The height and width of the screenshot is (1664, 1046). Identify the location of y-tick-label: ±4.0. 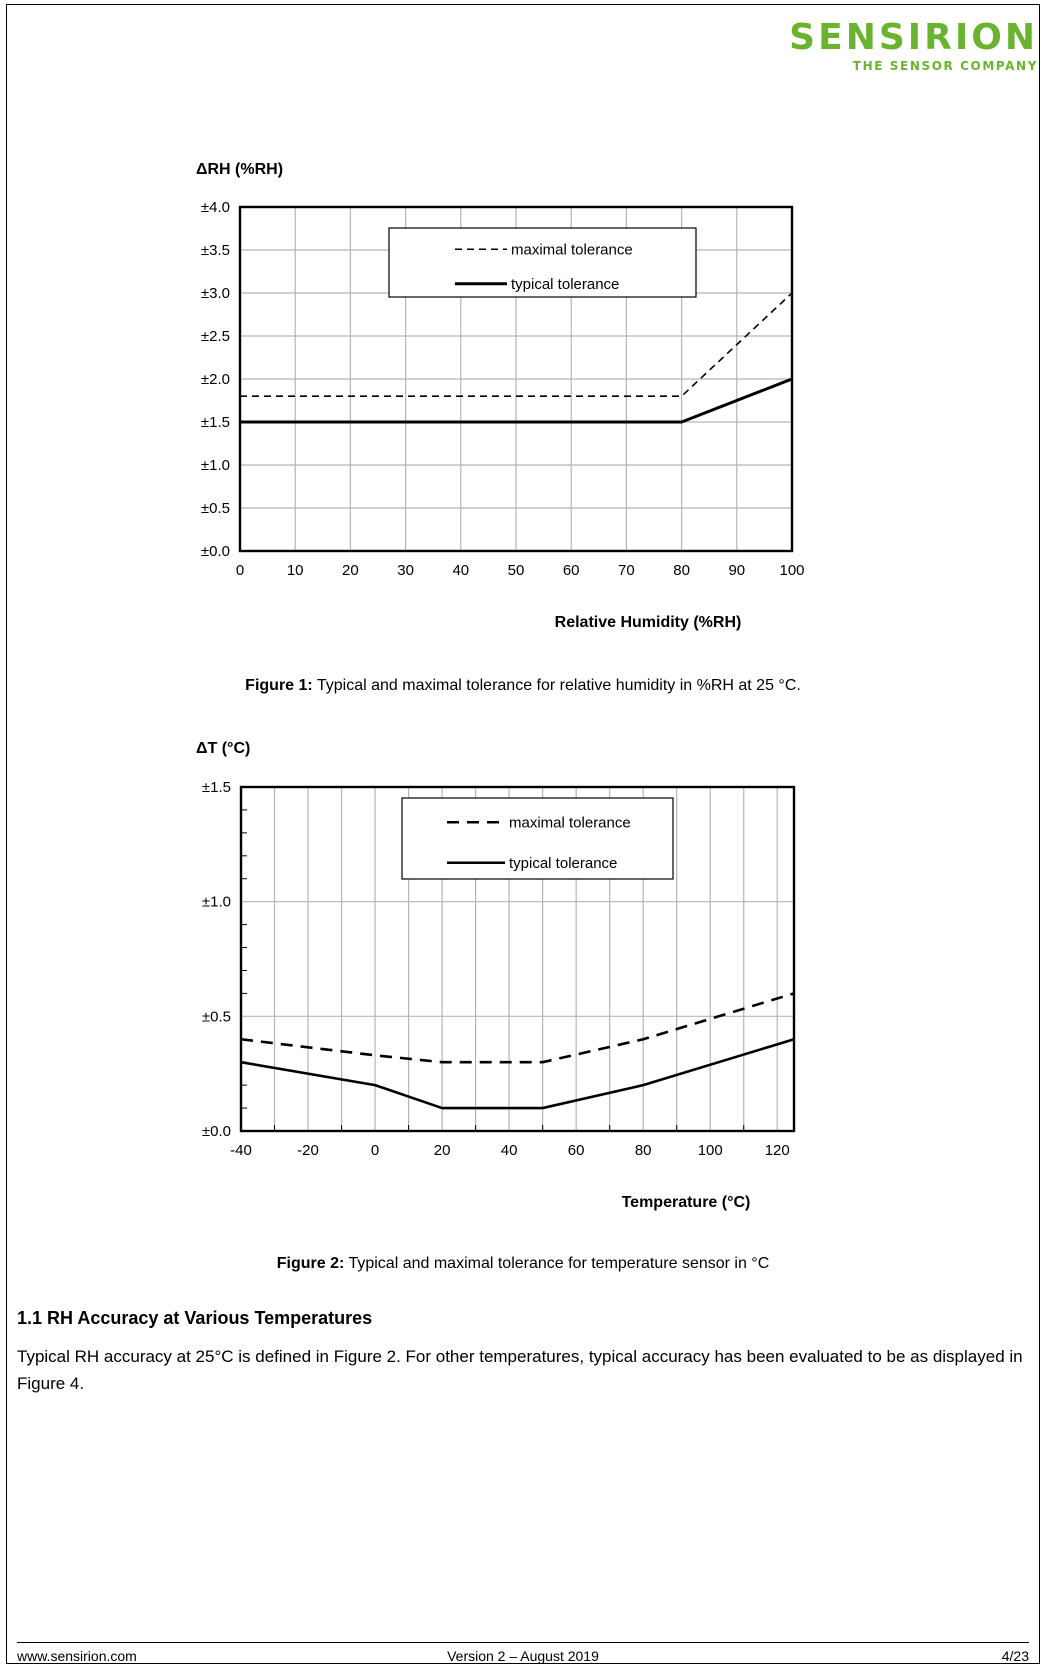
(215, 207).